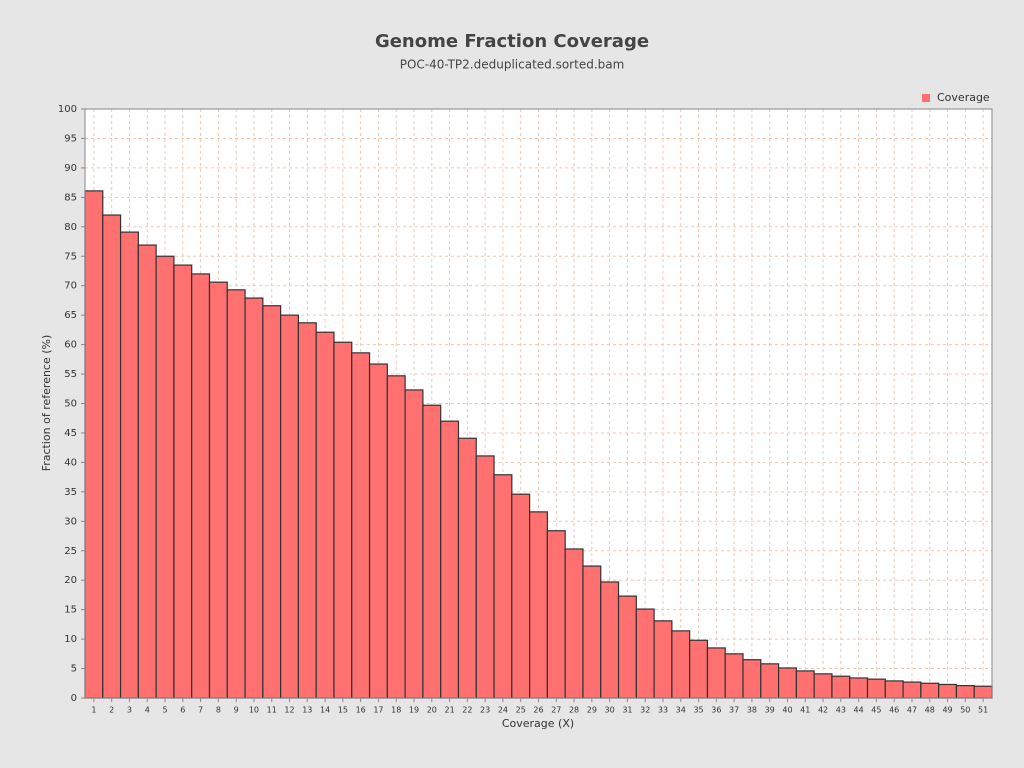 The image size is (1024, 768). Describe the element at coordinates (396, 710) in the screenshot. I see `x-tick-label: 18` at that location.